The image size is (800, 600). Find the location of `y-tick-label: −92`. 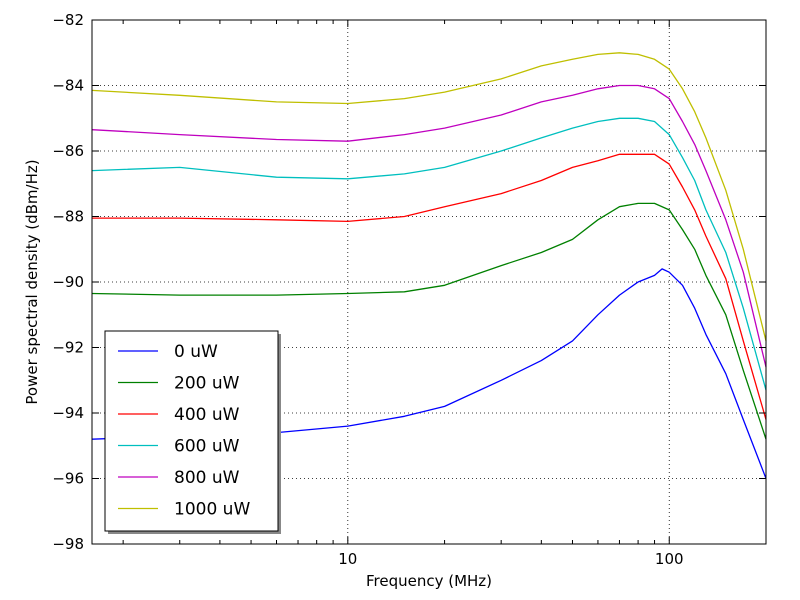

y-tick-label: −92 is located at coordinates (68, 348).